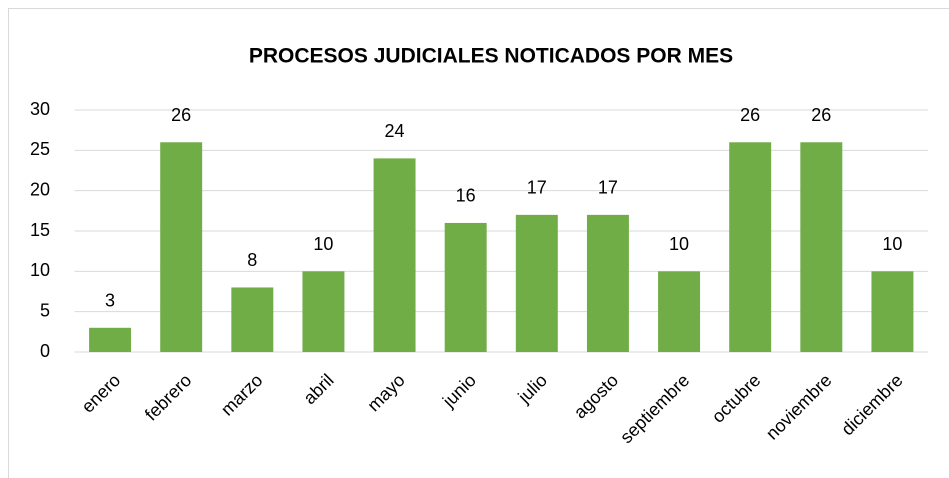 The height and width of the screenshot is (478, 949). What do you see at coordinates (40, 189) in the screenshot?
I see `y-tick-label: 20` at bounding box center [40, 189].